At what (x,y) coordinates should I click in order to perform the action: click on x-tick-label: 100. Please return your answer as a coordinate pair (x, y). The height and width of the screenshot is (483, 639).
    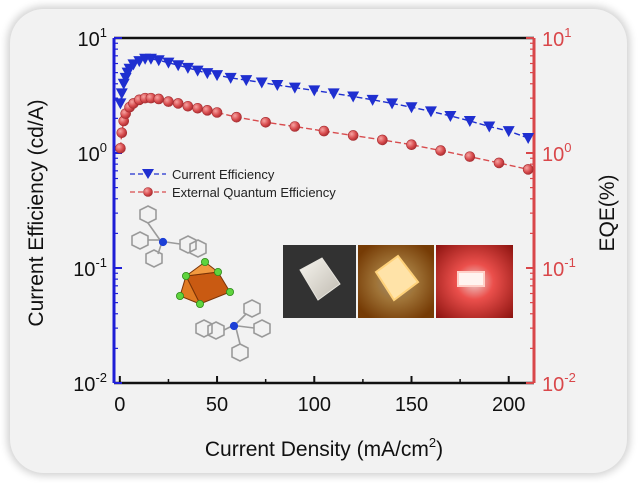
    Looking at the image, I should click on (314, 405).